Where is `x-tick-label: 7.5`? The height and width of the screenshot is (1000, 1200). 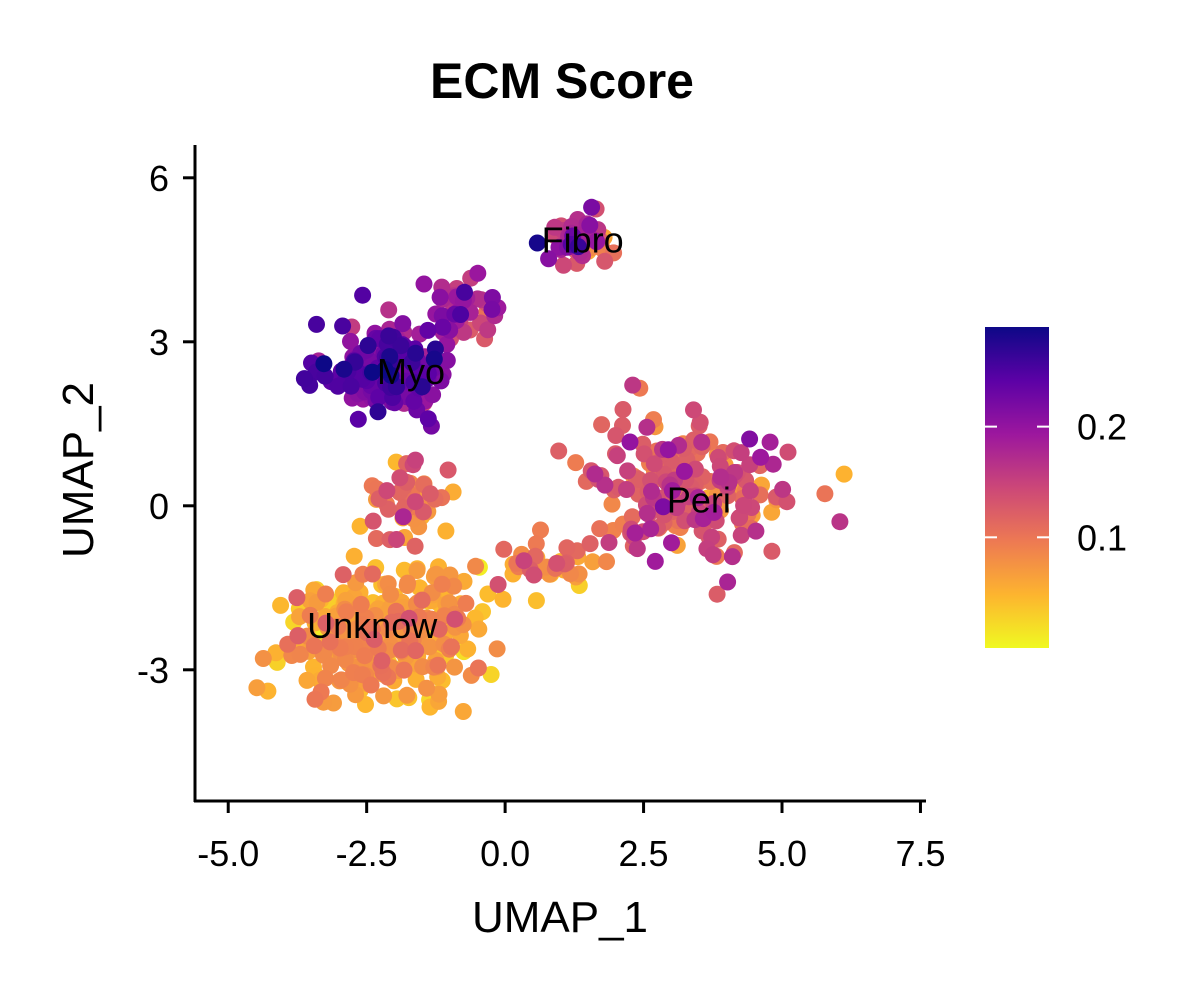
x-tick-label: 7.5 is located at coordinates (920, 853).